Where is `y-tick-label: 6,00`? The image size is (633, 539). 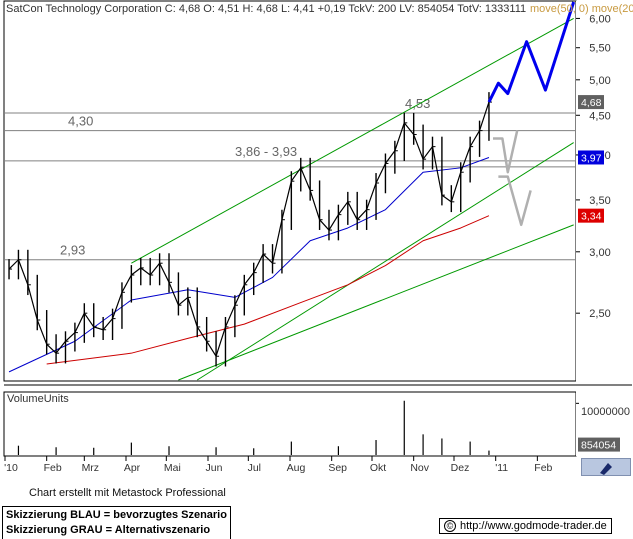 y-tick-label: 6,00 is located at coordinates (599, 19).